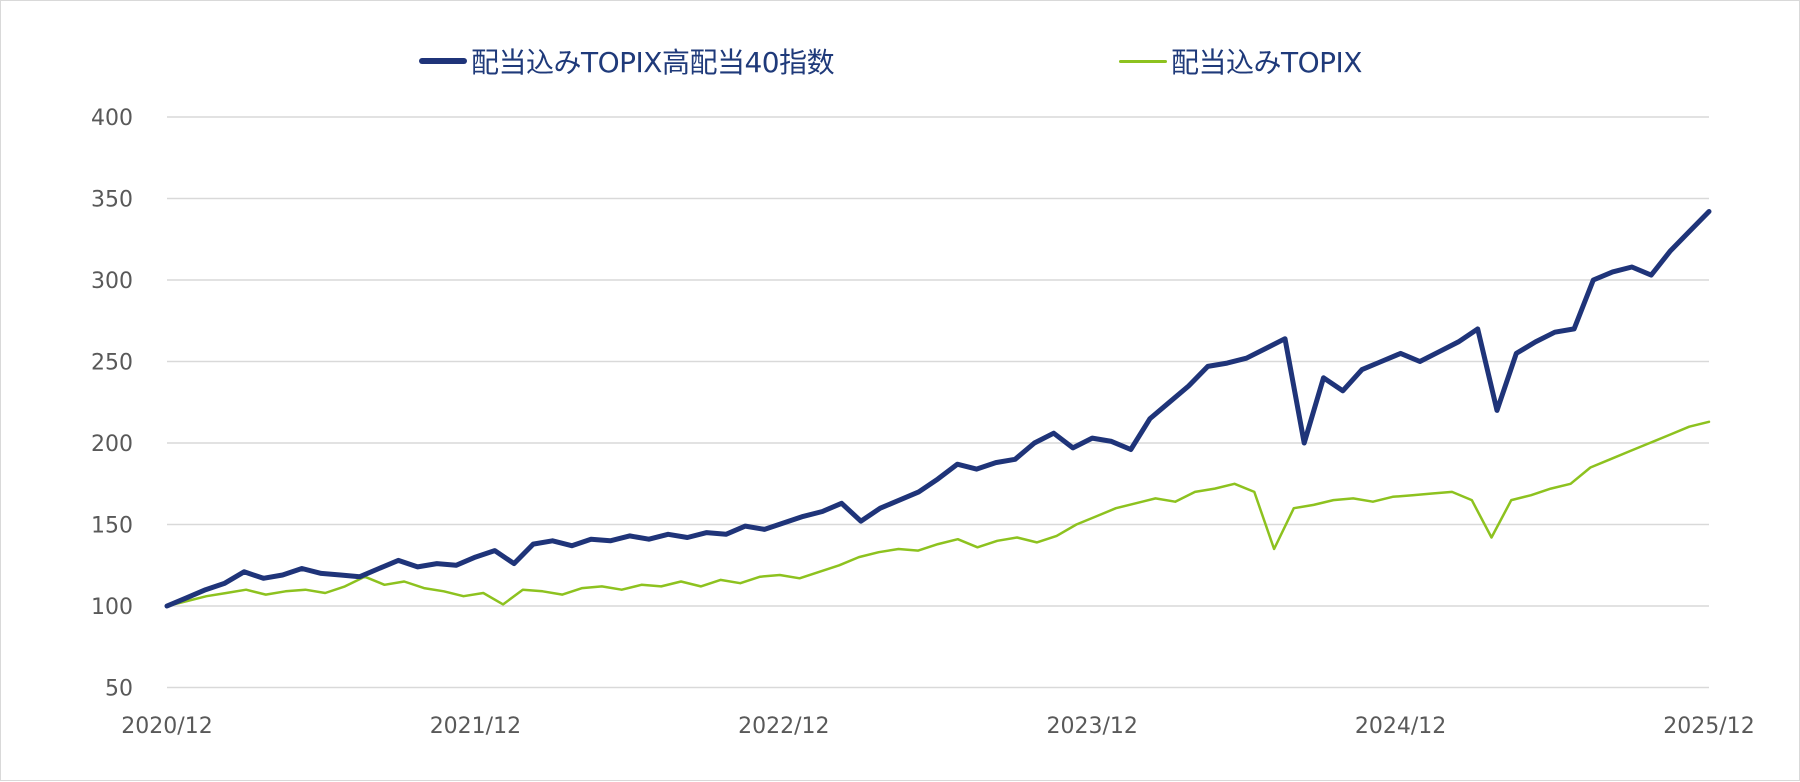  Describe the element at coordinates (653, 62) in the screenshot. I see `legend-label: 配当込みTOPIX高配当40指数` at that location.